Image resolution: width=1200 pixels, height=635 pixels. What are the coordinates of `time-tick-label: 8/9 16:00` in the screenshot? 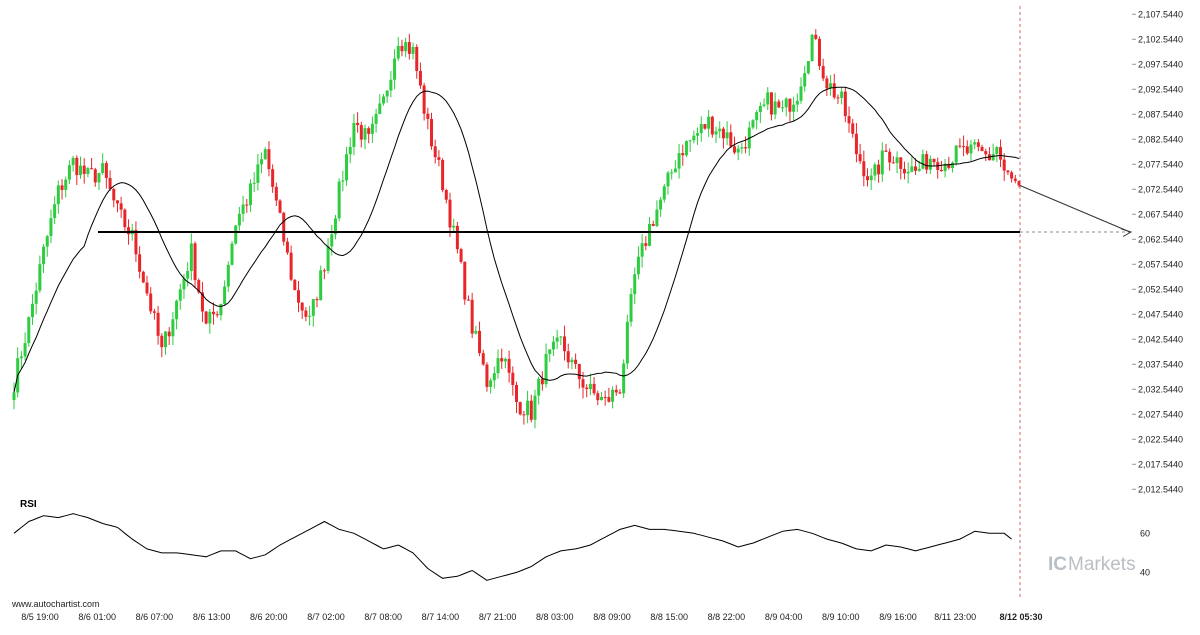 It's located at (898, 617).